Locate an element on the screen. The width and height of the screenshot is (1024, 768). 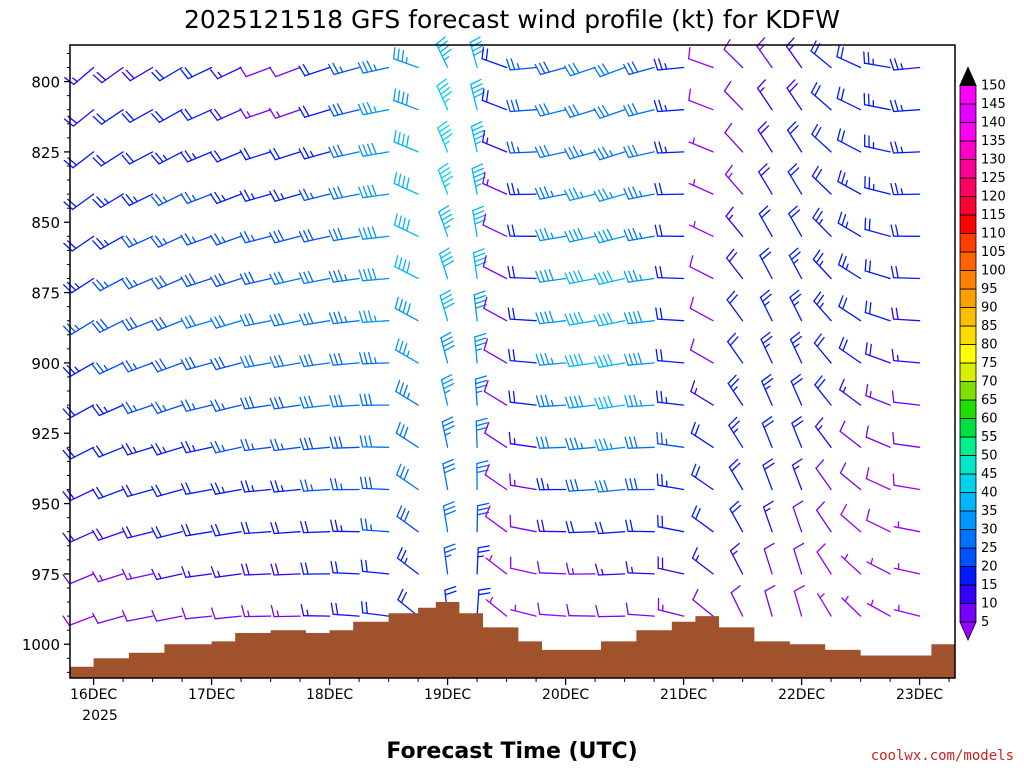
x-year-label: 2025 is located at coordinates (100, 716).